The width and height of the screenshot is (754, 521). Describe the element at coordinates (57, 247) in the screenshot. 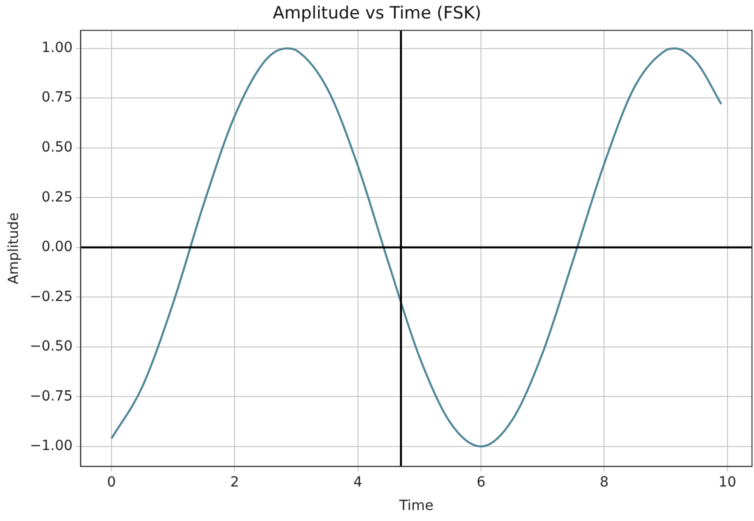

I see `y-tick-label: 0.00` at that location.